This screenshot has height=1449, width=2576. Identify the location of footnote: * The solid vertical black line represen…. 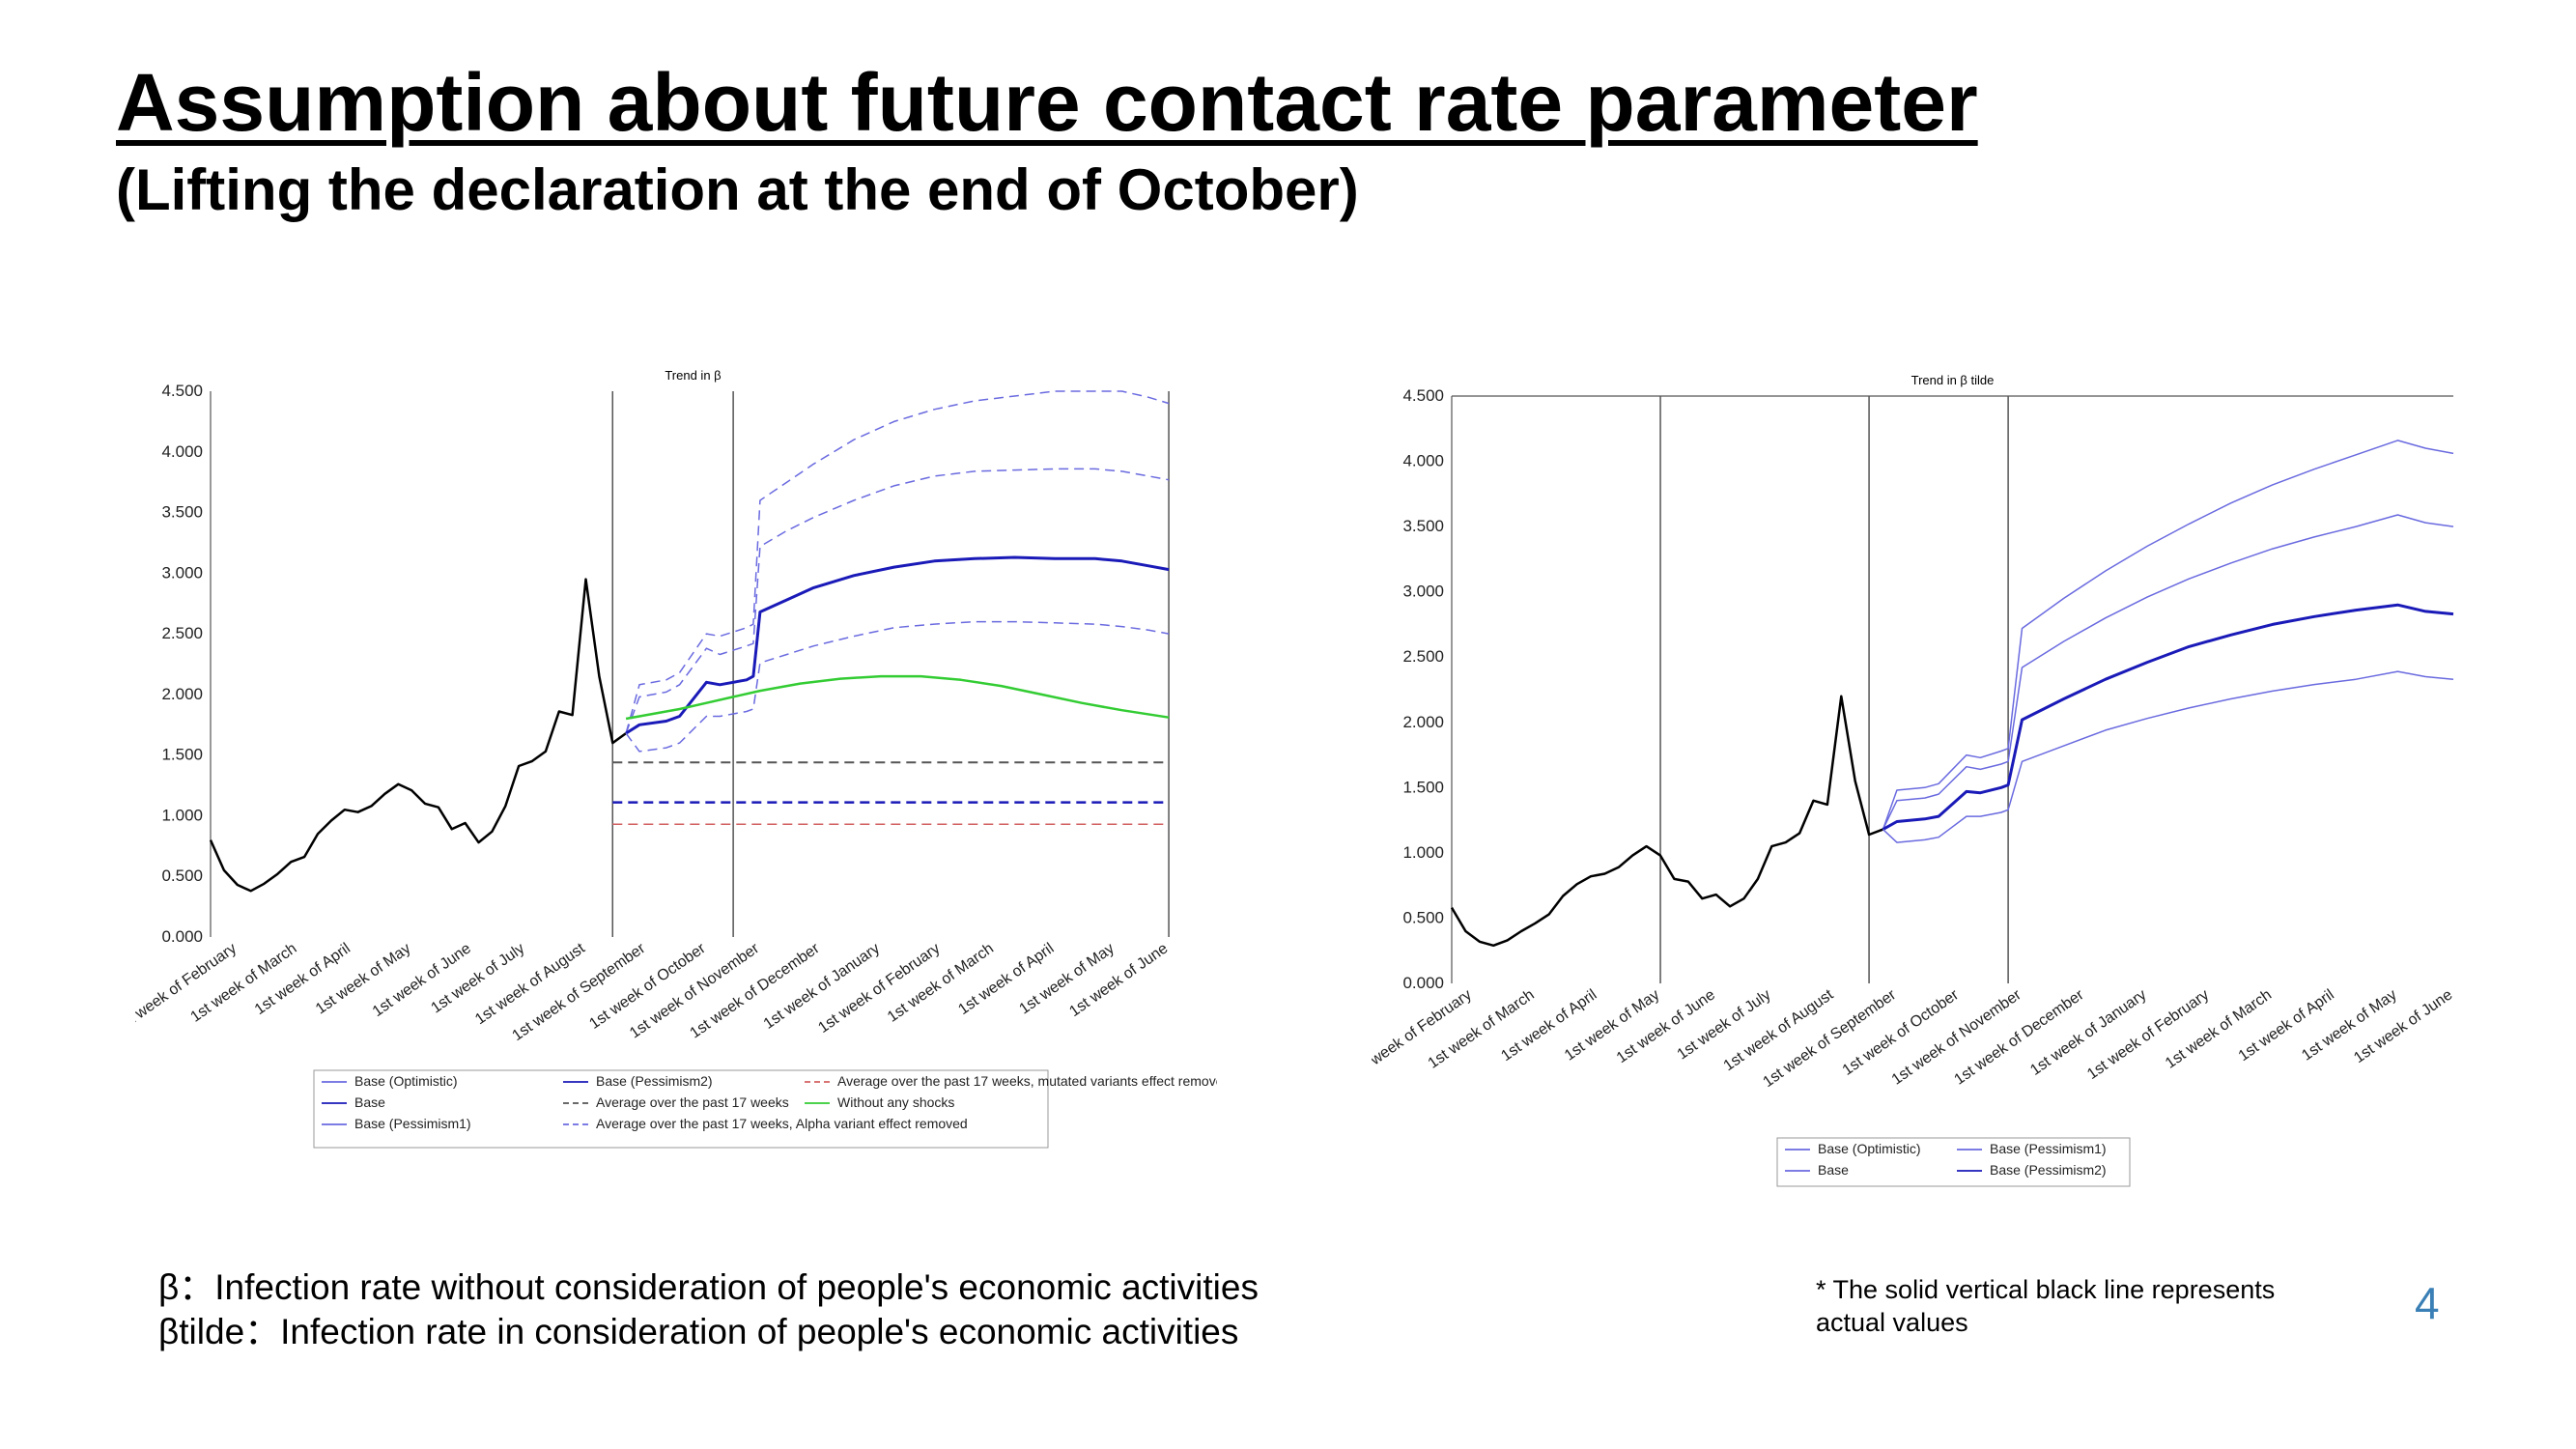
(2046, 1306).